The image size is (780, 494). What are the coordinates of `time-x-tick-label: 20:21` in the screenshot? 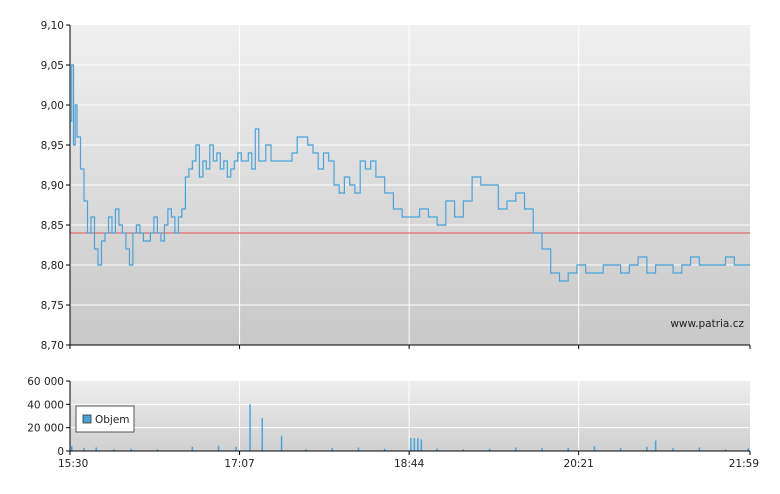 It's located at (579, 464).